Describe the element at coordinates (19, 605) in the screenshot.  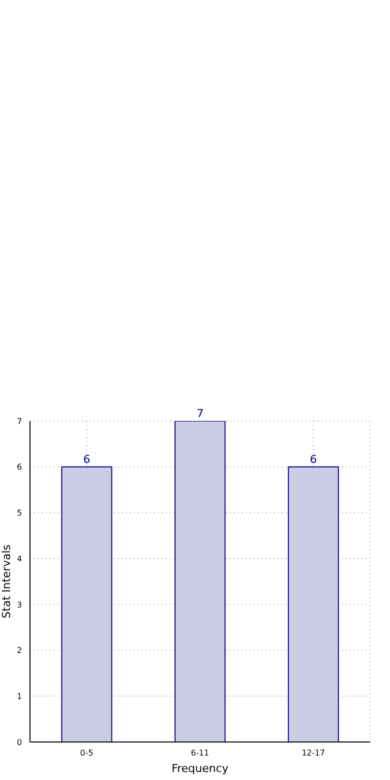
I see `y-tick-label: 3` at that location.